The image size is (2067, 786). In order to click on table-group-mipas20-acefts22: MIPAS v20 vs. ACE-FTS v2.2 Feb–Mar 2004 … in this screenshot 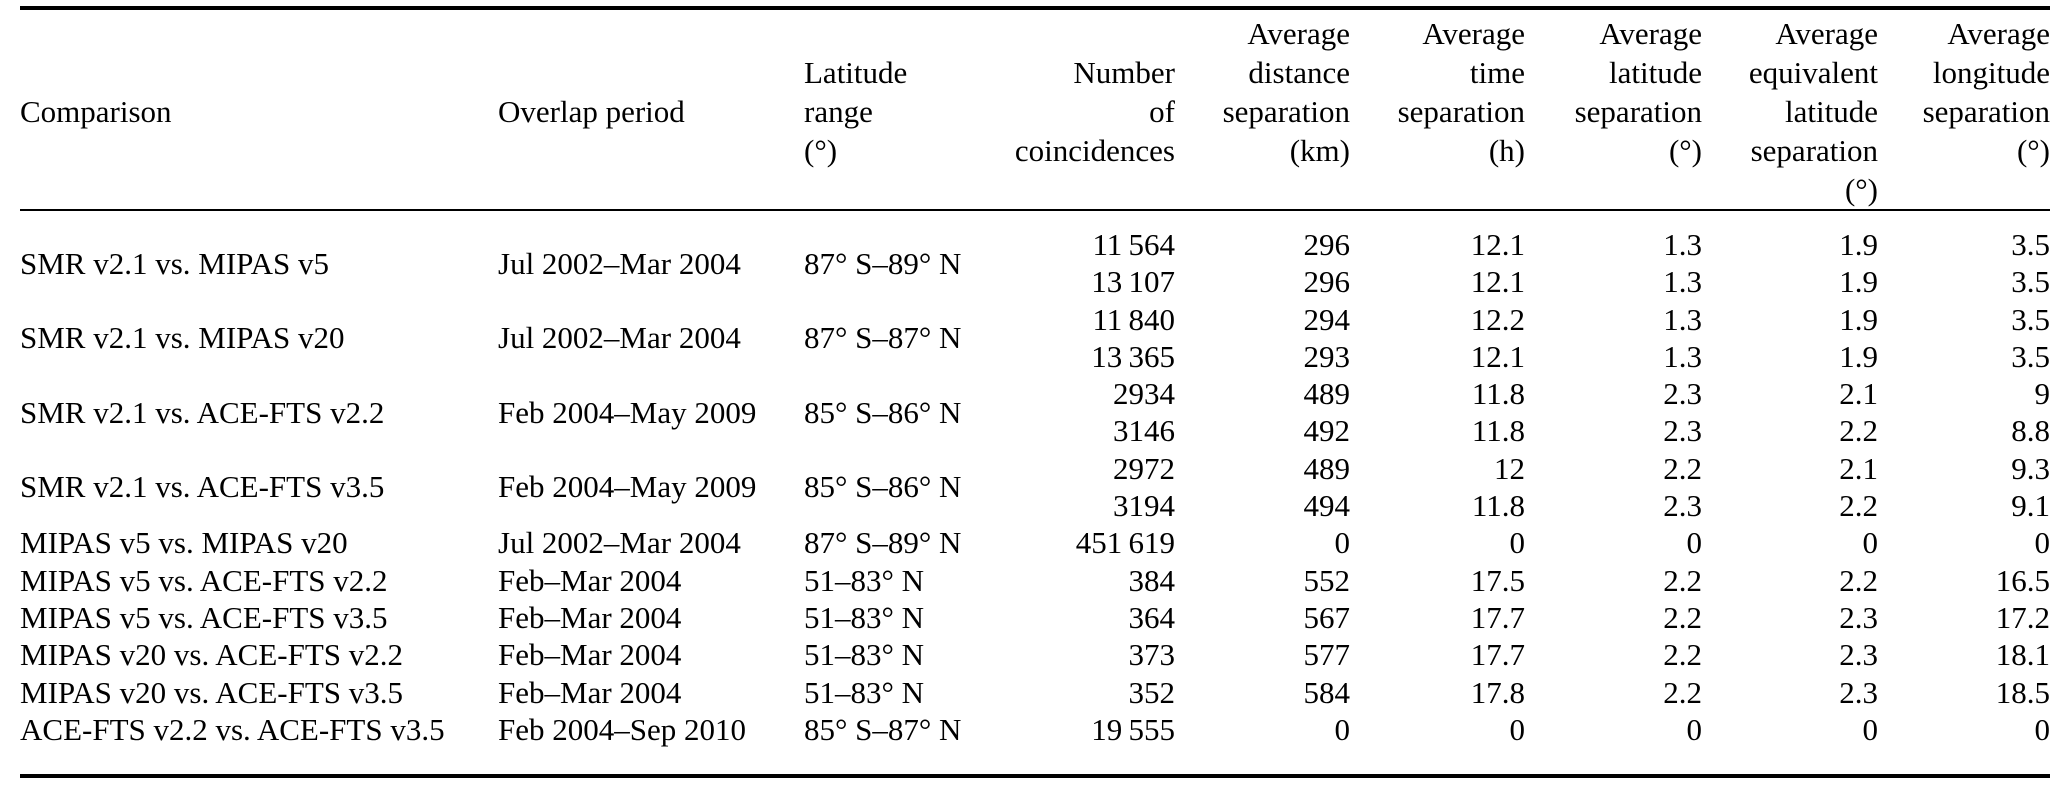, I will do `click(1035, 654)`.